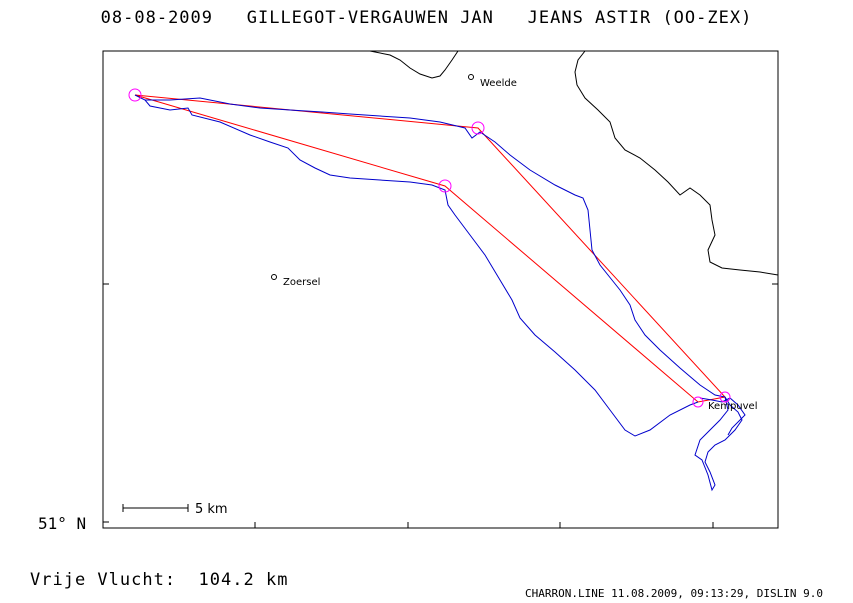  What do you see at coordinates (155, 508) in the screenshot?
I see `scale-bar` at bounding box center [155, 508].